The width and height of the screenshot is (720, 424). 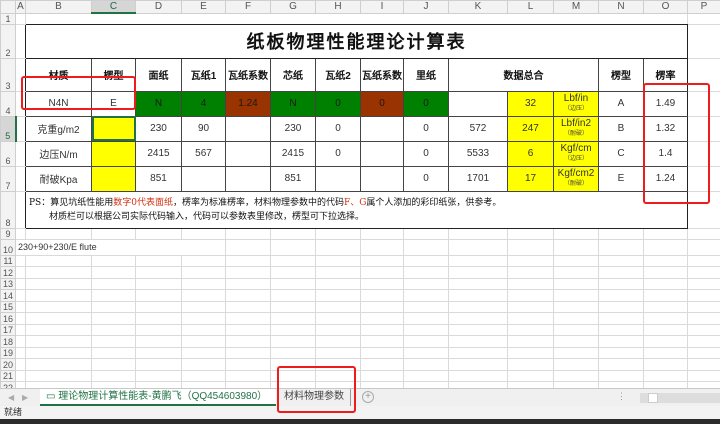 I want to click on cell-sum, so click(x=478, y=103).